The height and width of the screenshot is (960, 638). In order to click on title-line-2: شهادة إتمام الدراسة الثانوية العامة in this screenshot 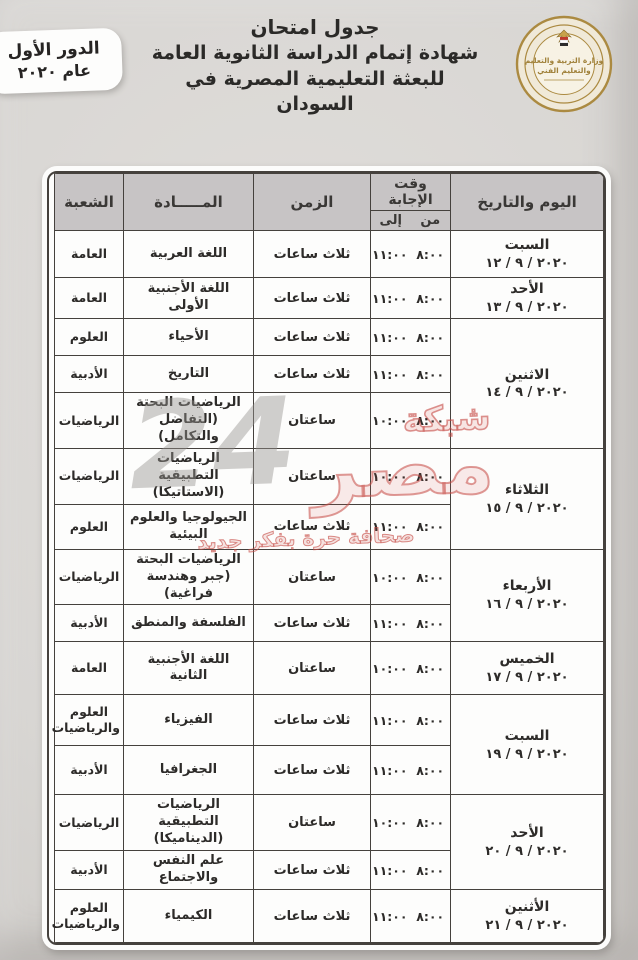, I will do `click(315, 53)`.